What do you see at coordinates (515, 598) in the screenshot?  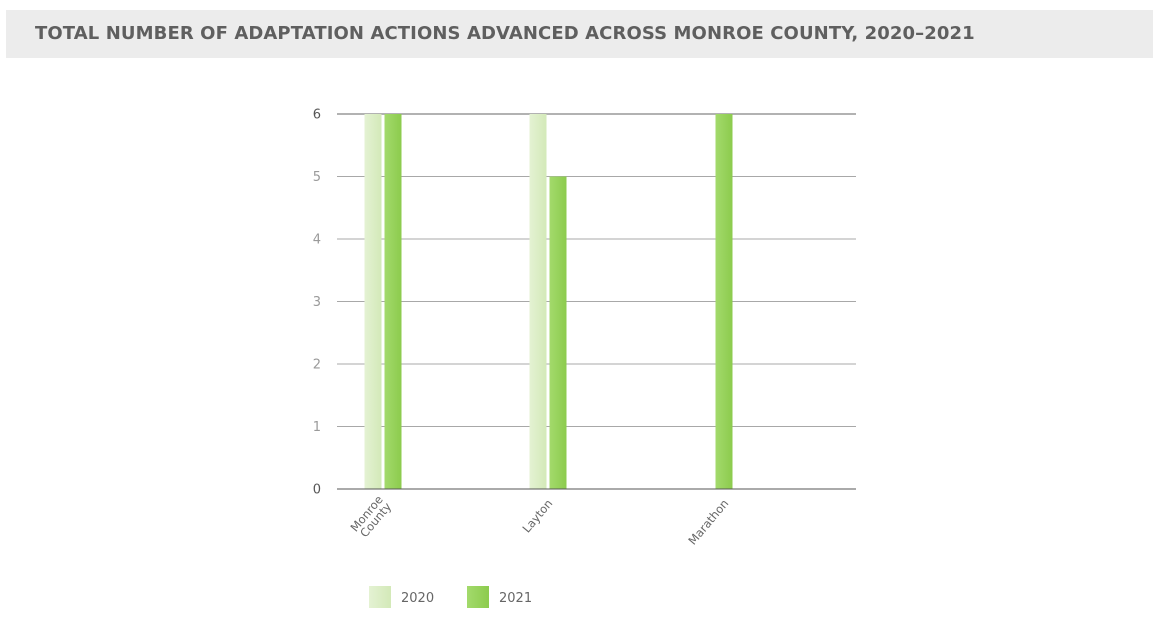 I see `legend-label-2021: 2021` at bounding box center [515, 598].